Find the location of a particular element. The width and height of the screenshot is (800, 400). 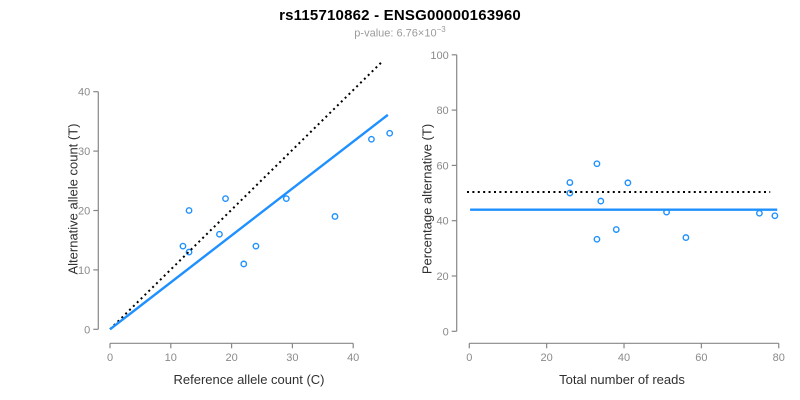

left-x-axis-label: Reference allele count (C) is located at coordinates (249, 379).